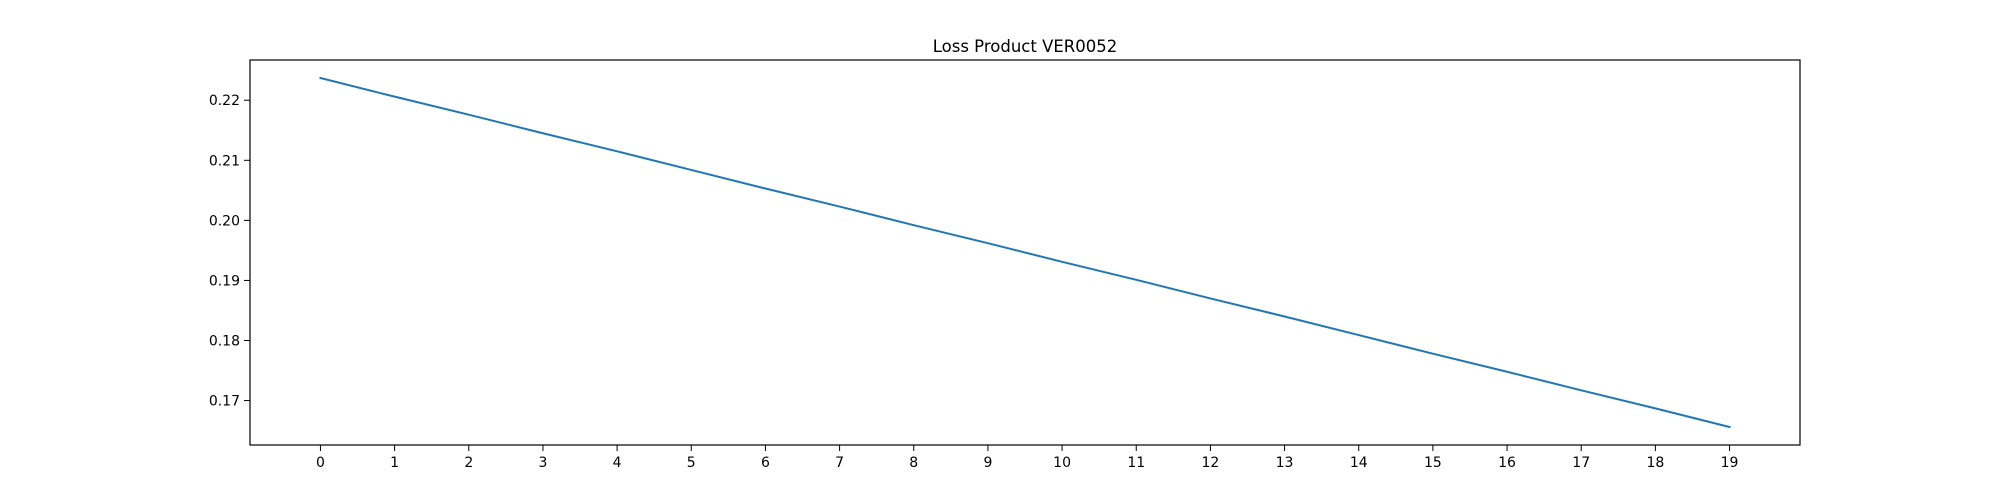  I want to click on x-tick-label: 15, so click(1433, 463).